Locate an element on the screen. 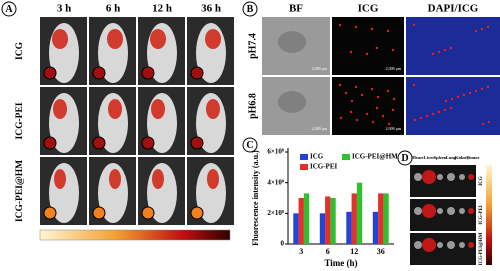 This screenshot has height=271, width=500. y-tick-label: 2×10⁸ is located at coordinates (275, 213).